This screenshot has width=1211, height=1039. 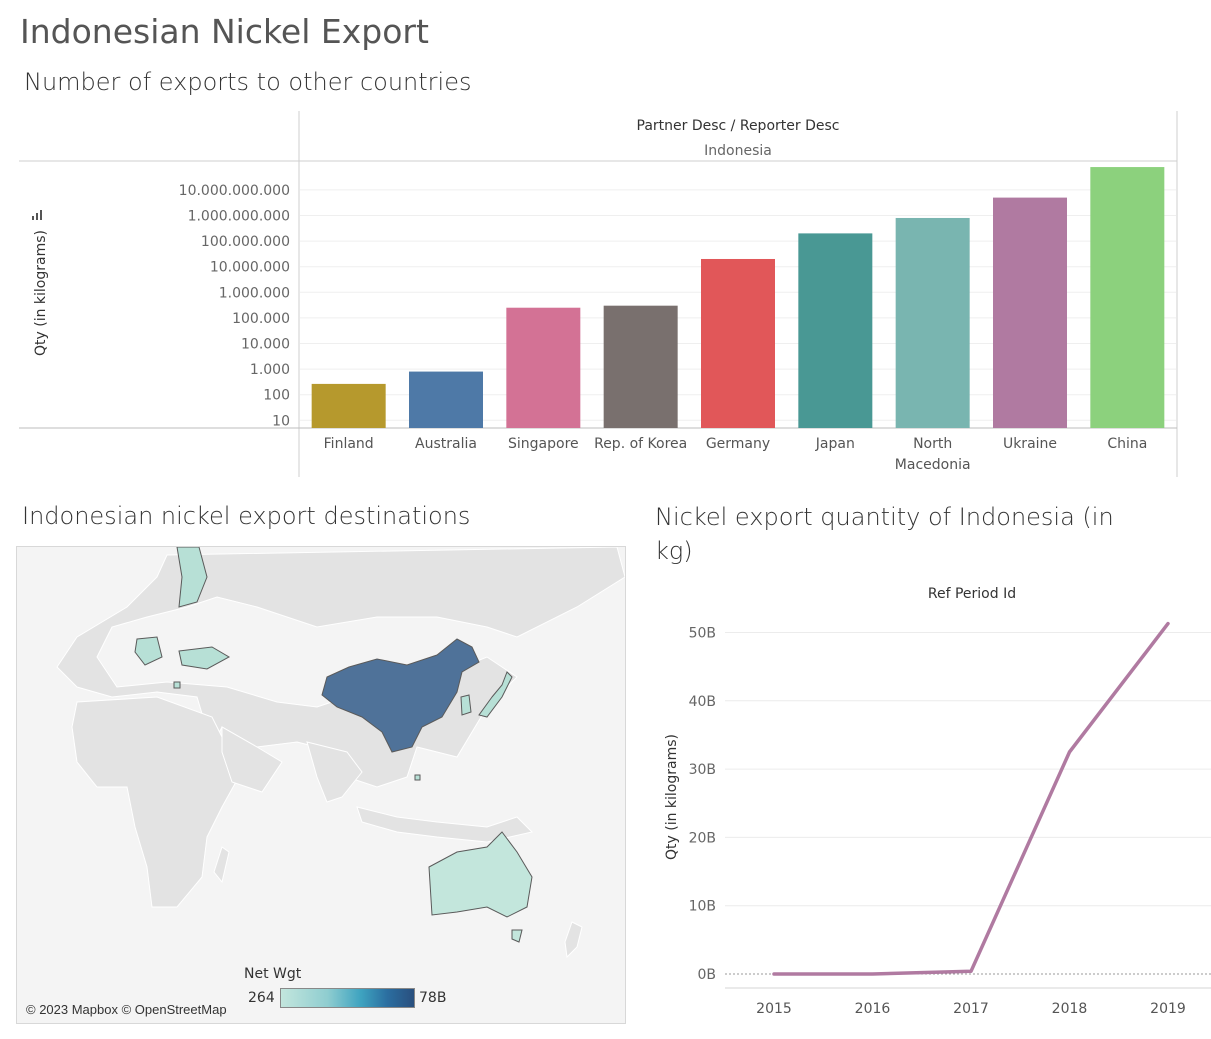 What do you see at coordinates (480, 874) in the screenshot?
I see `country-australia` at bounding box center [480, 874].